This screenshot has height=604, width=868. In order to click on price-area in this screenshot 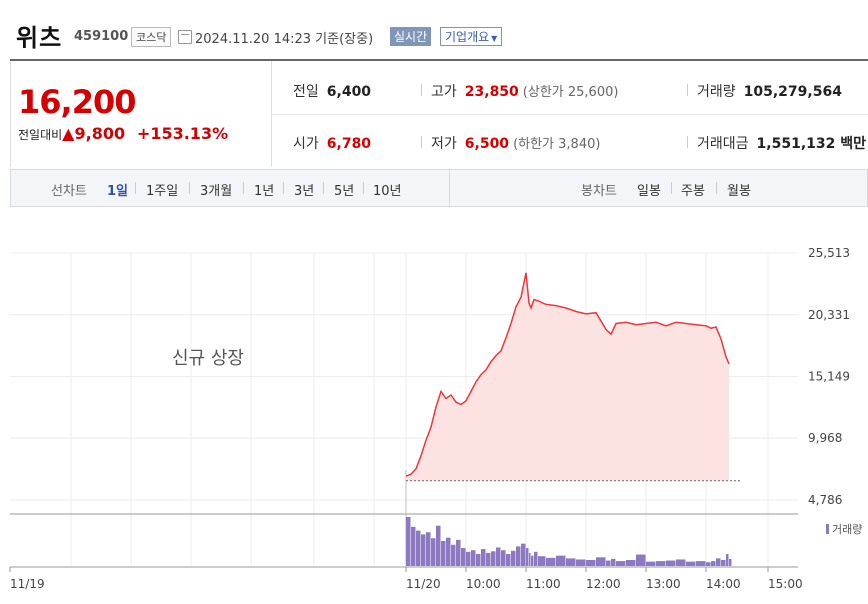, I will do `click(567, 376)`.